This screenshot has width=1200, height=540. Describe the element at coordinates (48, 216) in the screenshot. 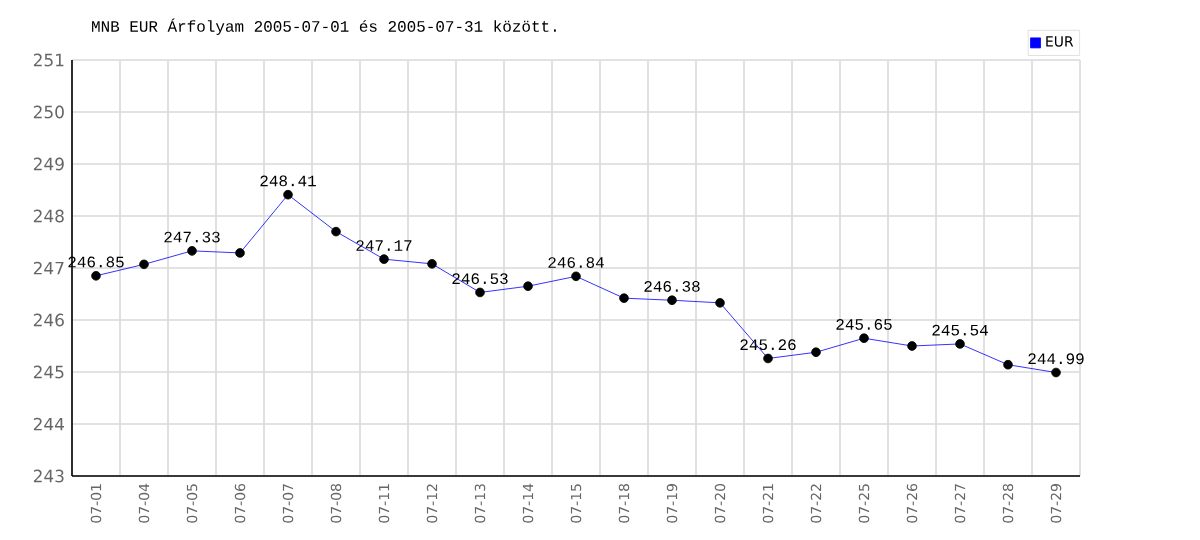

I see `y-tick-label: 248` at that location.